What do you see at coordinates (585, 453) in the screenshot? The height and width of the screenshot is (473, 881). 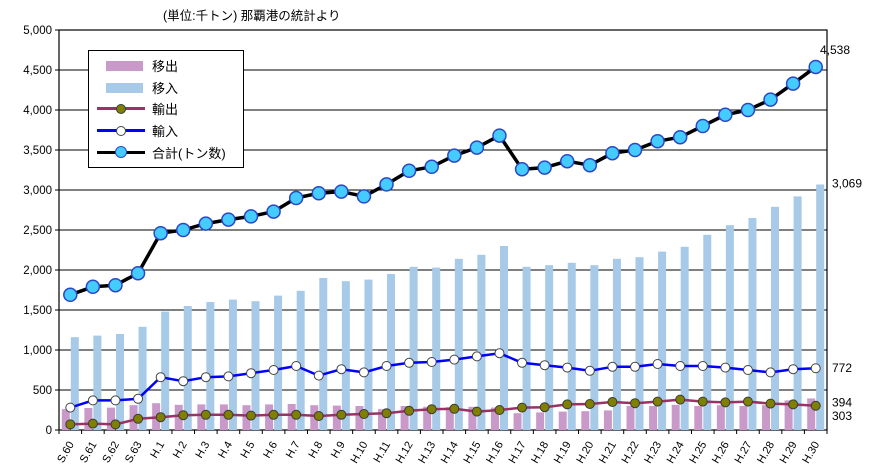 I see `x-axis-label: H.20` at bounding box center [585, 453].